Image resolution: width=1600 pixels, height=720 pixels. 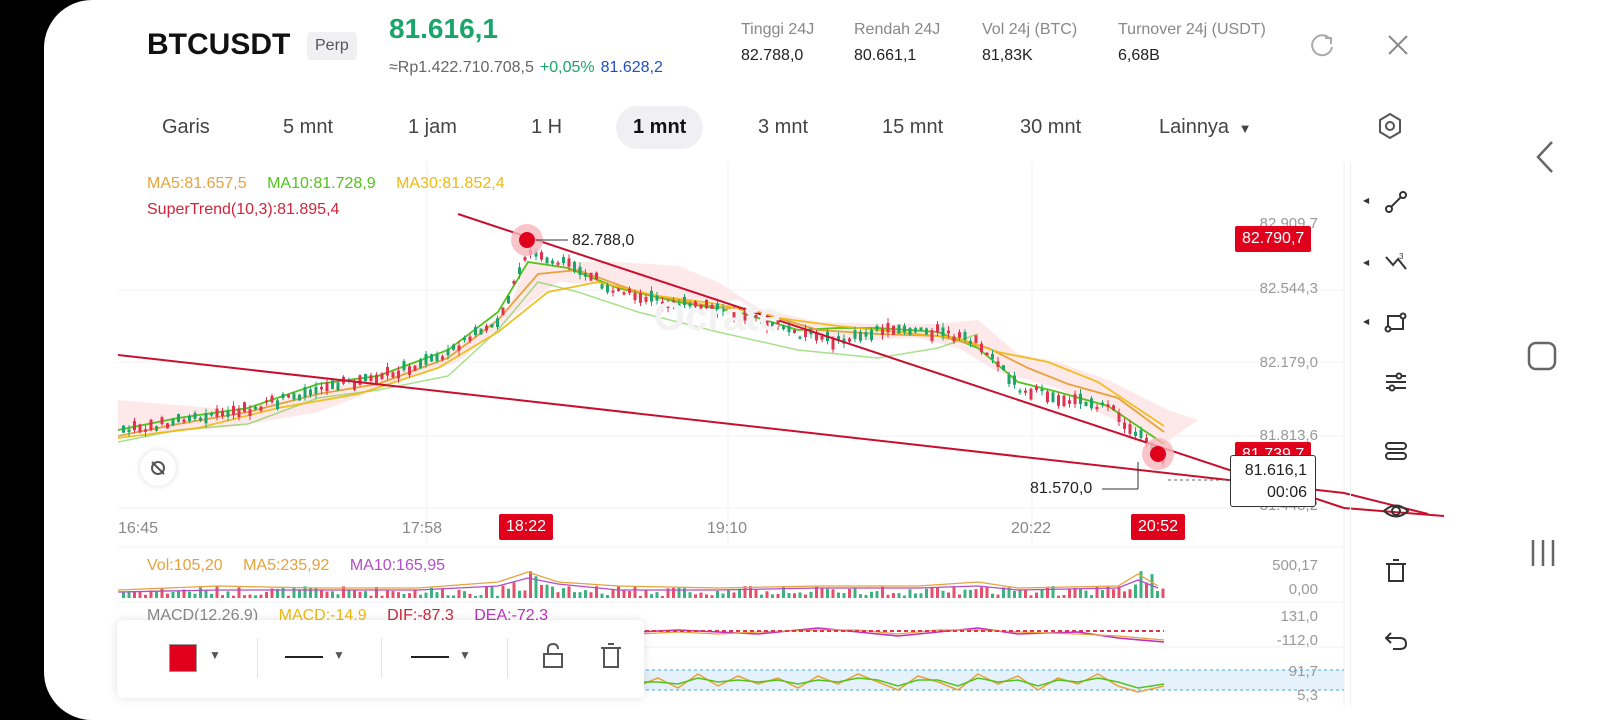 What do you see at coordinates (1546, 159) in the screenshot?
I see `back-icon` at bounding box center [1546, 159].